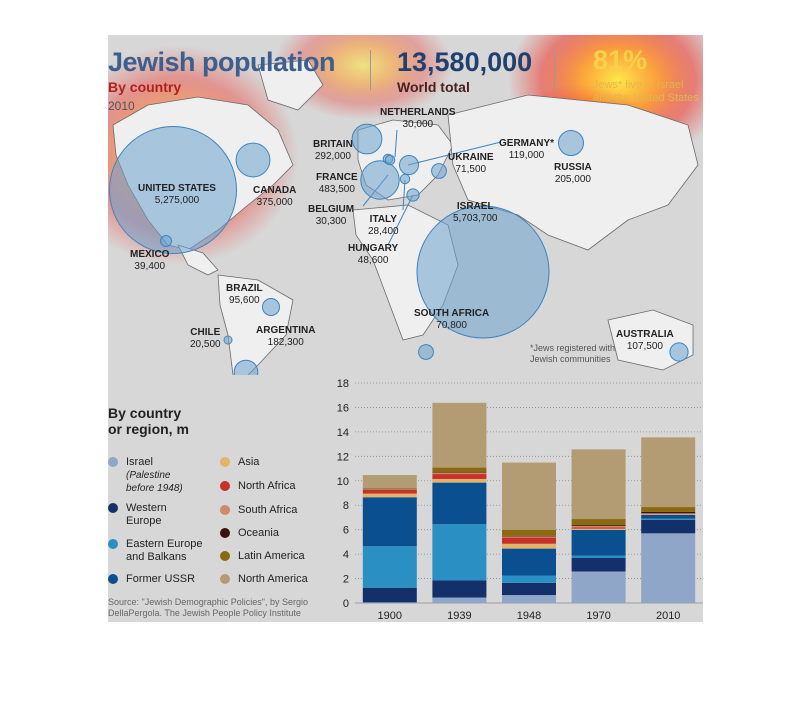 The width and height of the screenshot is (810, 716). Describe the element at coordinates (244, 300) in the screenshot. I see `country-value: 95,600` at that location.